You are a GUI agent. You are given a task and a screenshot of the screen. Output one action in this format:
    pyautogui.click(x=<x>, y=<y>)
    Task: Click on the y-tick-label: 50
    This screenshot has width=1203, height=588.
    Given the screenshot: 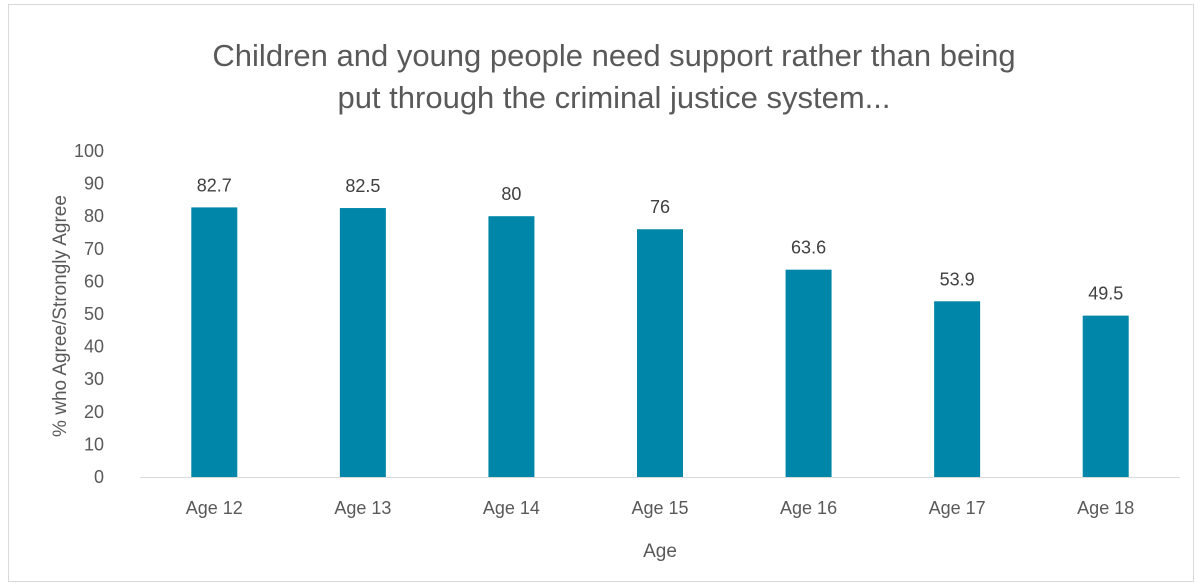 What is the action you would take?
    pyautogui.click(x=94, y=314)
    